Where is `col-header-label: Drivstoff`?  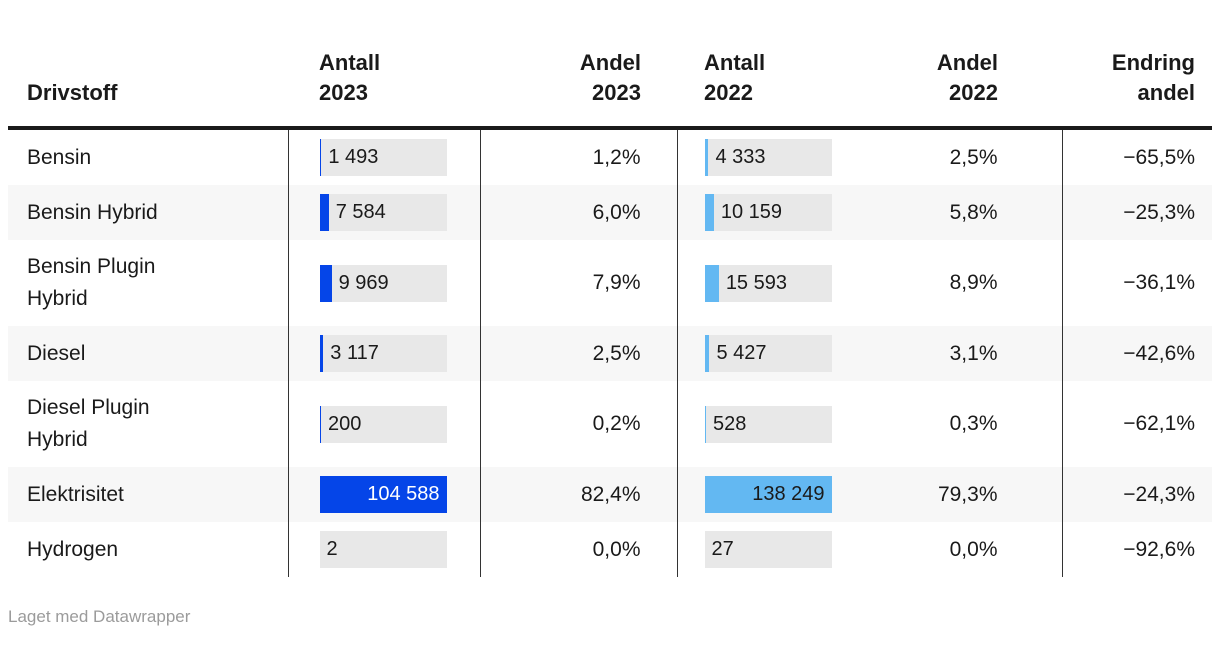 col-header-label: Drivstoff is located at coordinates (72, 92).